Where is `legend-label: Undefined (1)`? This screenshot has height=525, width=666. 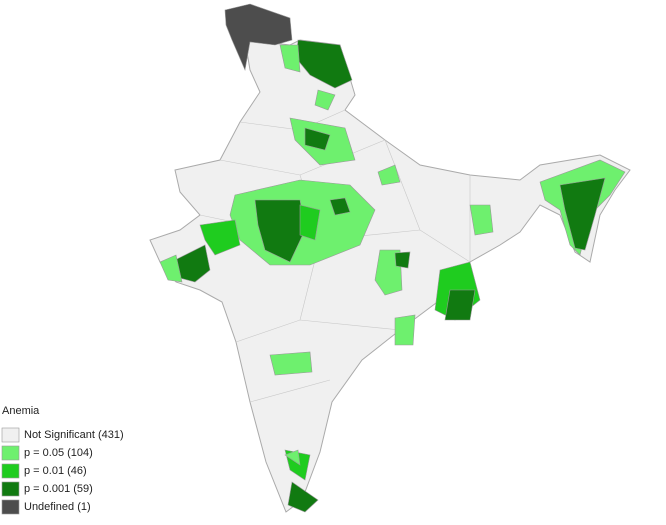
legend-label: Undefined (1) is located at coordinates (57, 507).